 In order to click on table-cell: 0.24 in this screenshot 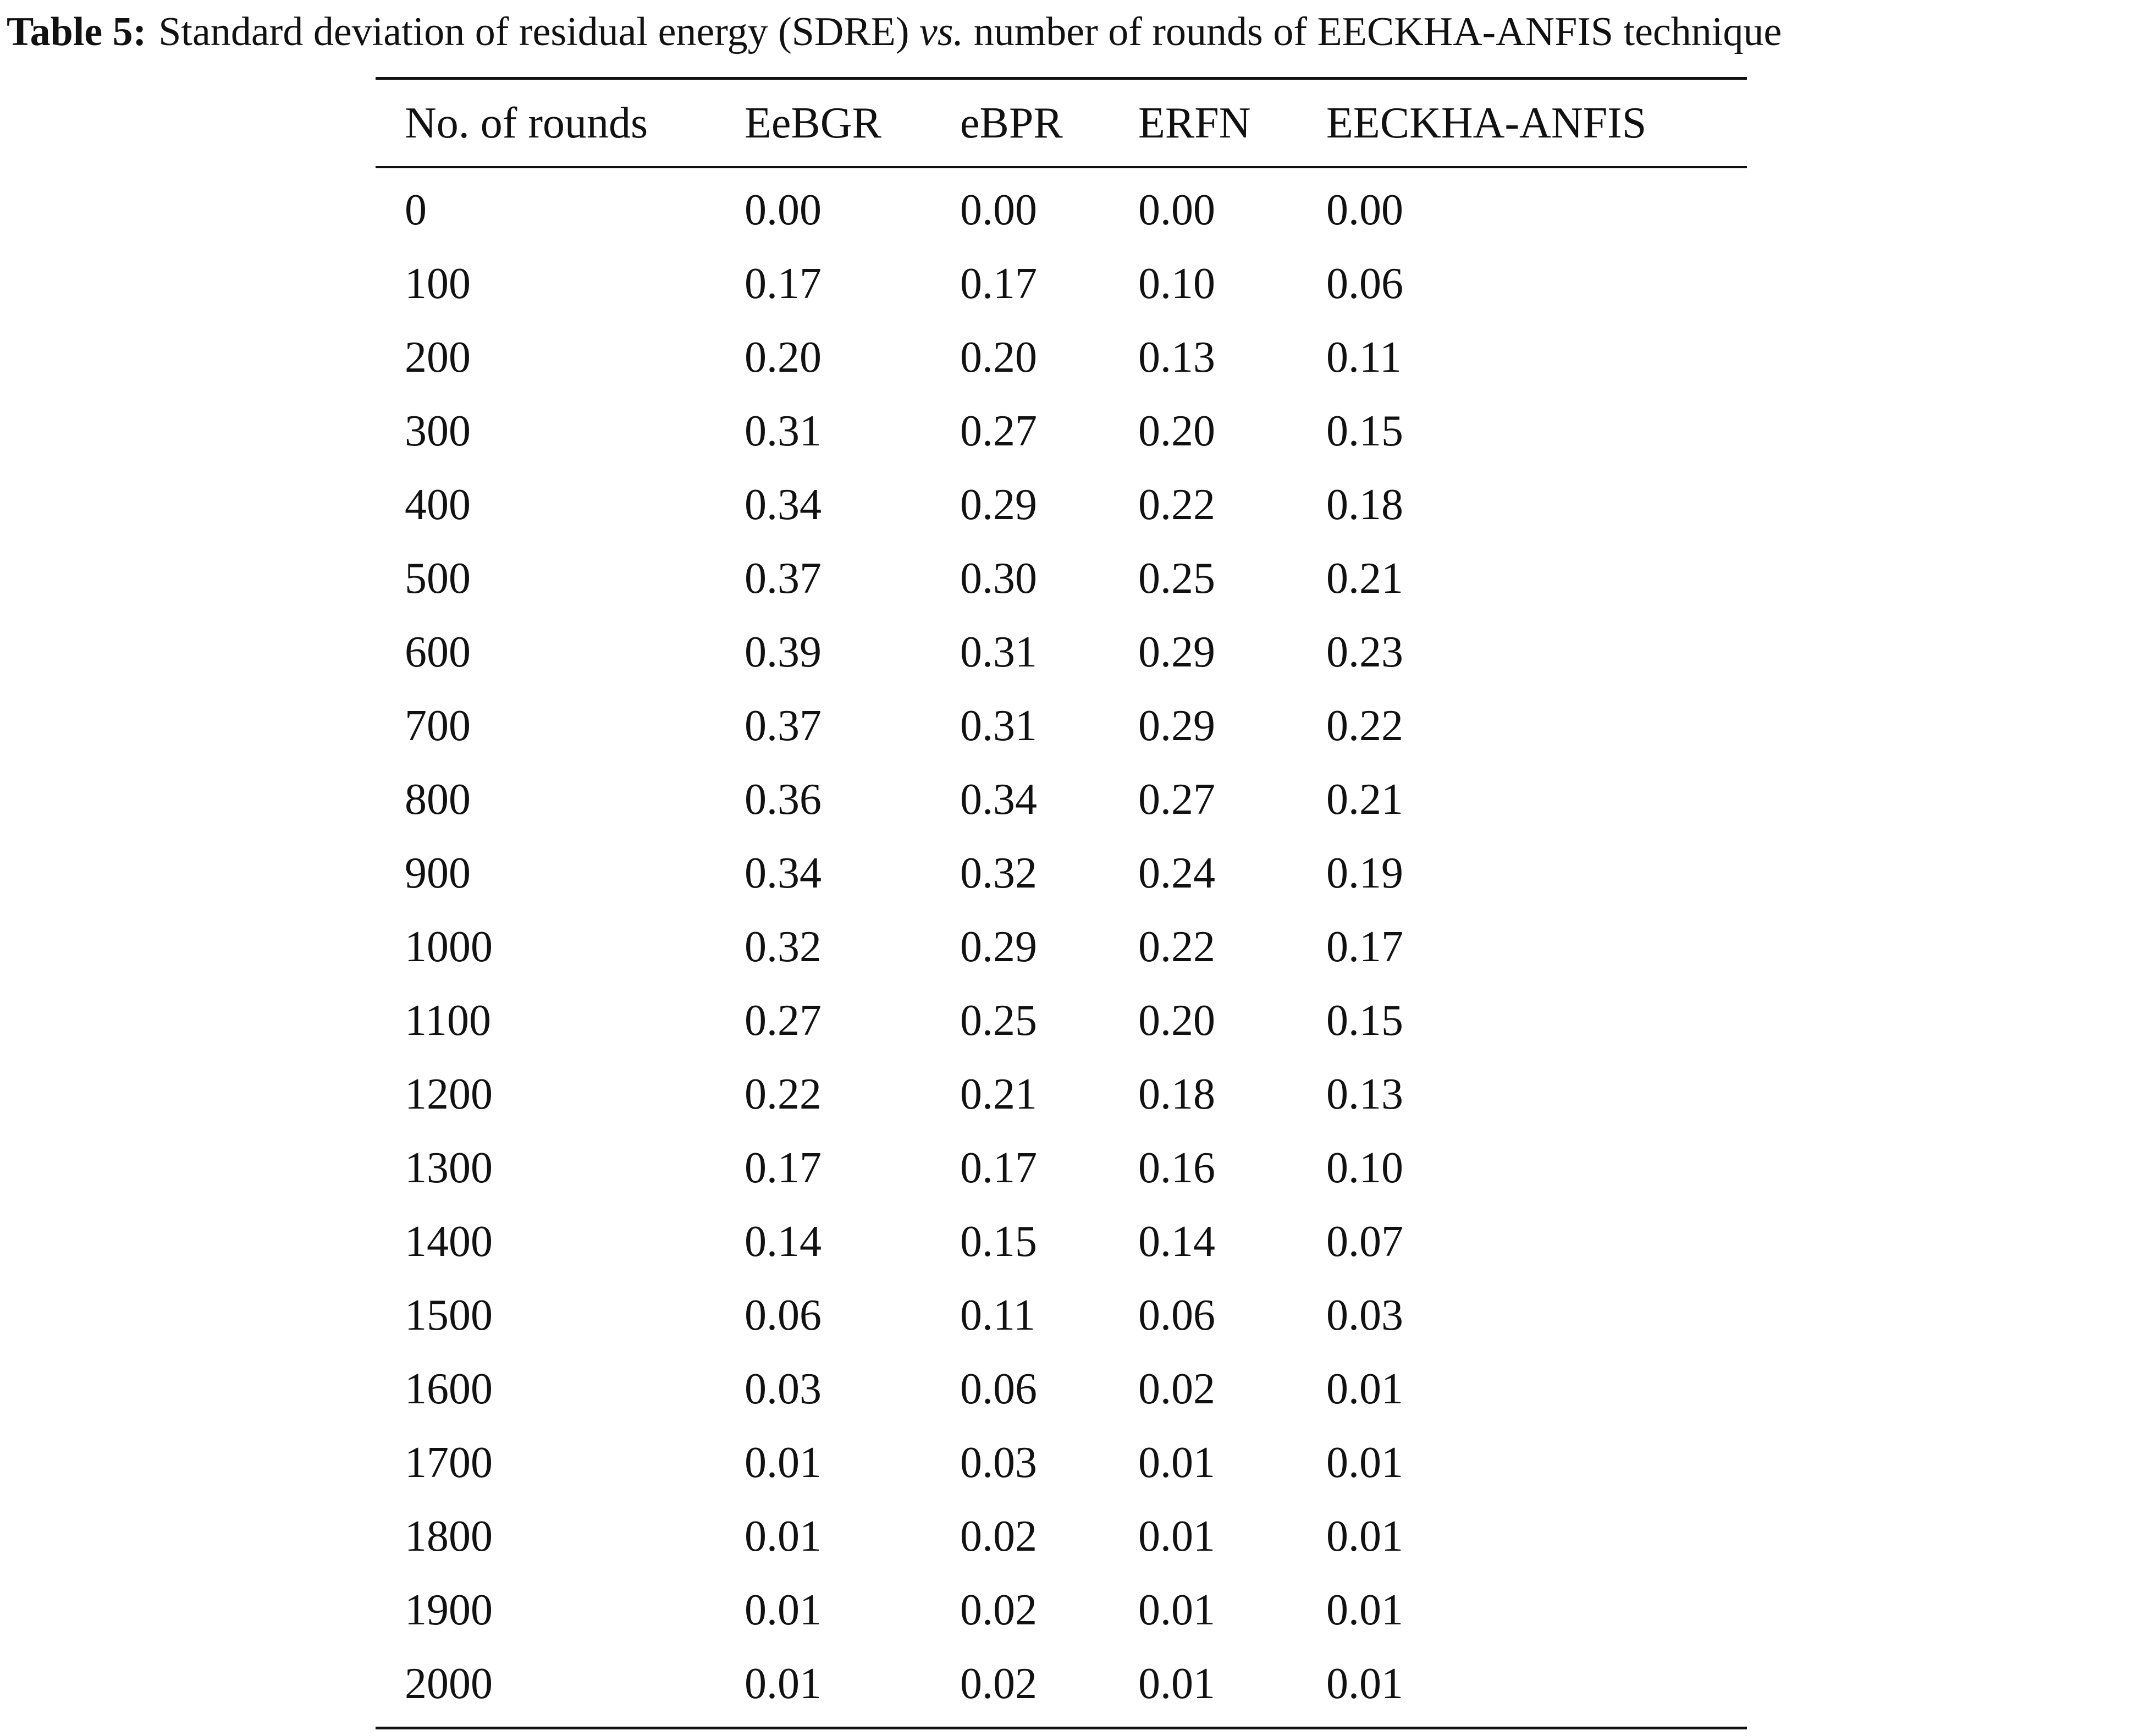, I will do `click(1176, 873)`.